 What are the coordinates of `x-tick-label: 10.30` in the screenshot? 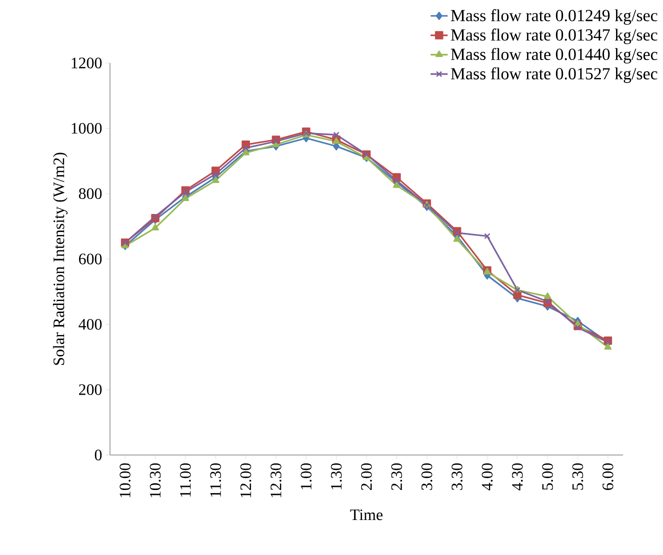 It's located at (155, 480).